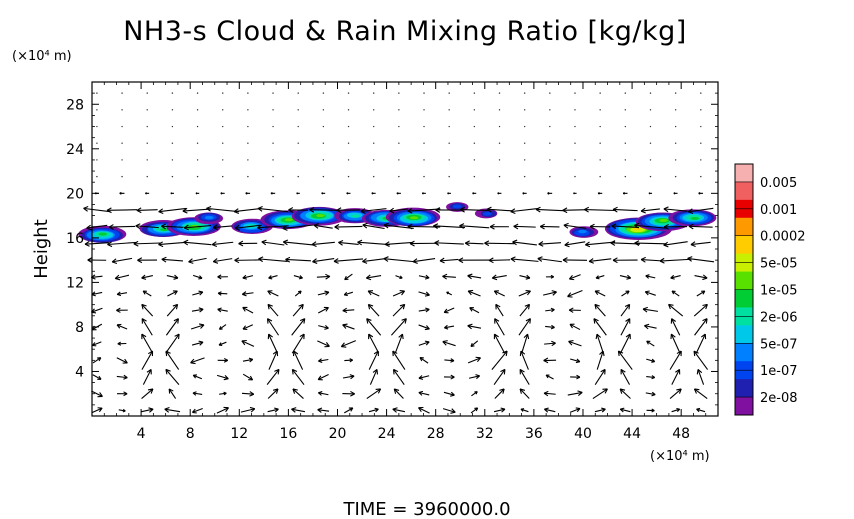 This screenshot has height=519, width=854. What do you see at coordinates (75, 150) in the screenshot?
I see `y-tick-label: 24` at bounding box center [75, 150].